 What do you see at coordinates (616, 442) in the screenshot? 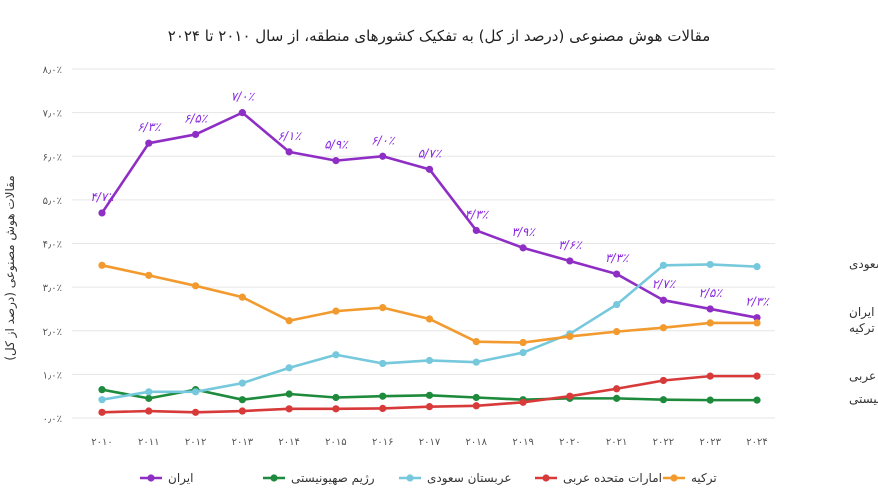
I see `x-tick-label: ۲۰۲۱` at bounding box center [616, 442].